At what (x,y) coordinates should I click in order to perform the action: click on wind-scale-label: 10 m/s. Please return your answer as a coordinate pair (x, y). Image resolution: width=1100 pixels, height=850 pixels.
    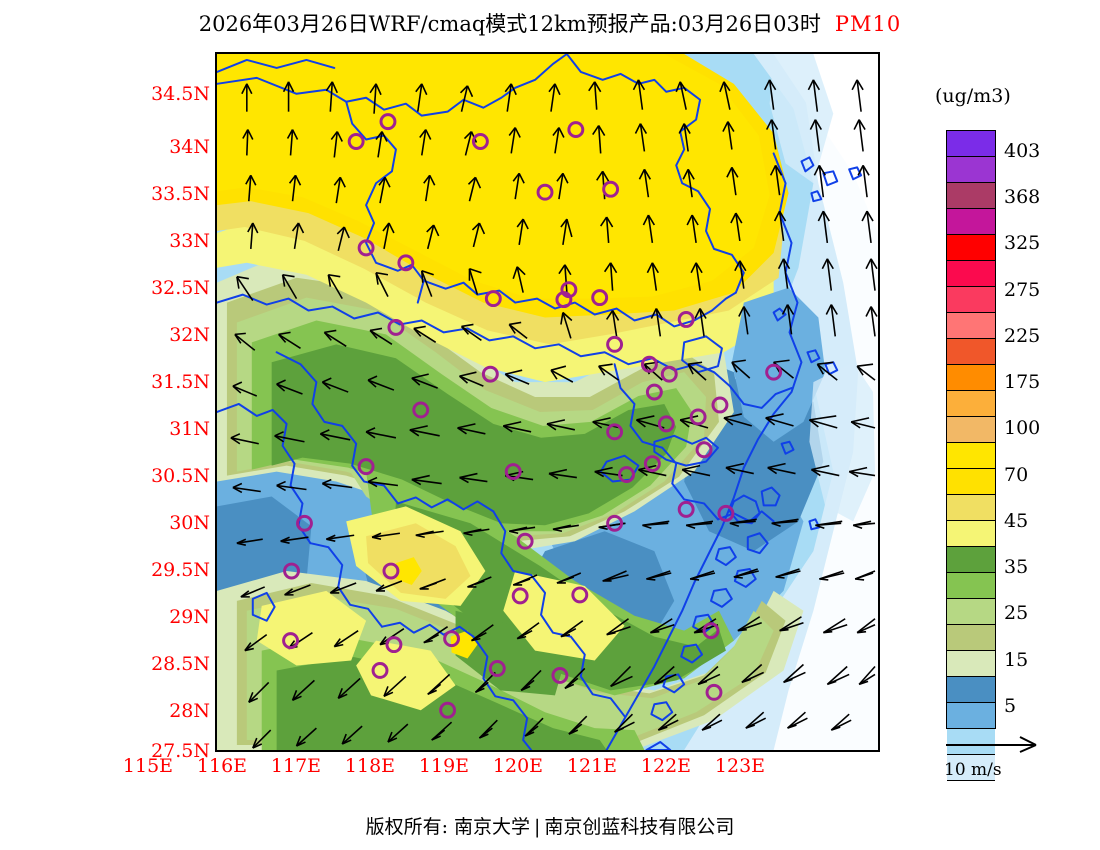
    Looking at the image, I should click on (973, 770).